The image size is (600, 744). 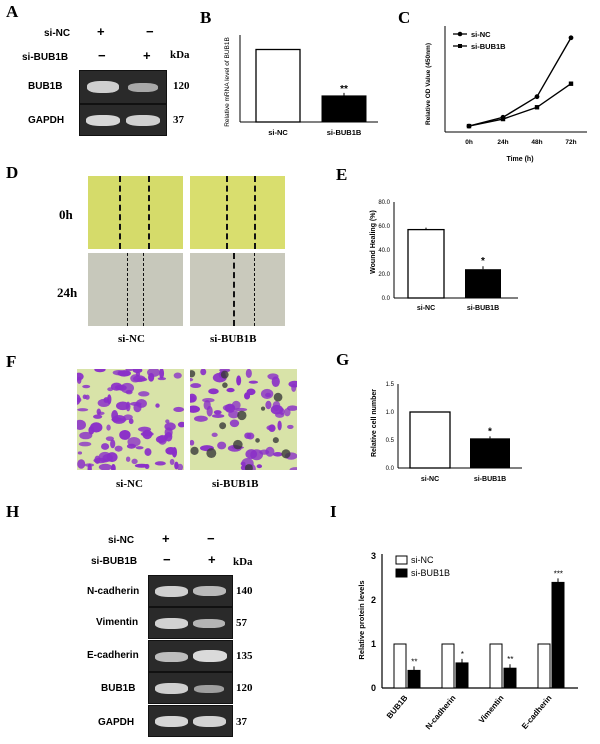 What do you see at coordinates (373, 600) in the screenshot?
I see `y-tick-label: 2` at bounding box center [373, 600].